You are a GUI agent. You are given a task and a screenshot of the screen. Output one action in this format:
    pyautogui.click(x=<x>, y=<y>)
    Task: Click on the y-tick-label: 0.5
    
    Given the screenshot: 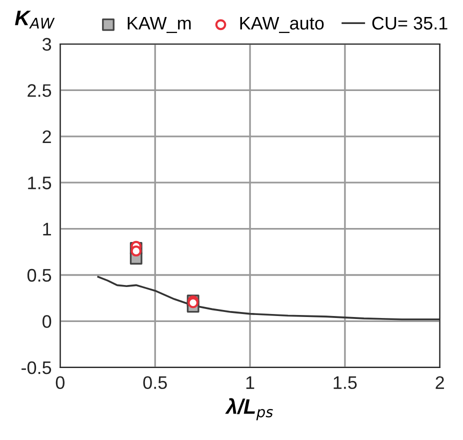 What is the action you would take?
    pyautogui.click(x=39, y=275)
    